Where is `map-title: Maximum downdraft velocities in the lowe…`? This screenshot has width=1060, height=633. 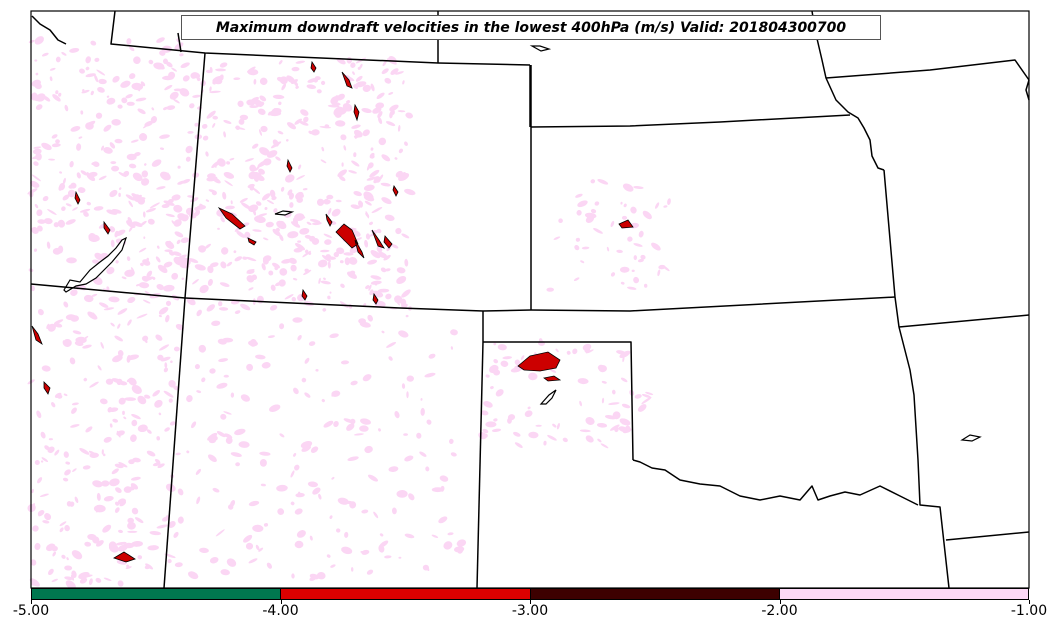
map-title: Maximum downdraft velocities in the lowe… is located at coordinates (531, 27).